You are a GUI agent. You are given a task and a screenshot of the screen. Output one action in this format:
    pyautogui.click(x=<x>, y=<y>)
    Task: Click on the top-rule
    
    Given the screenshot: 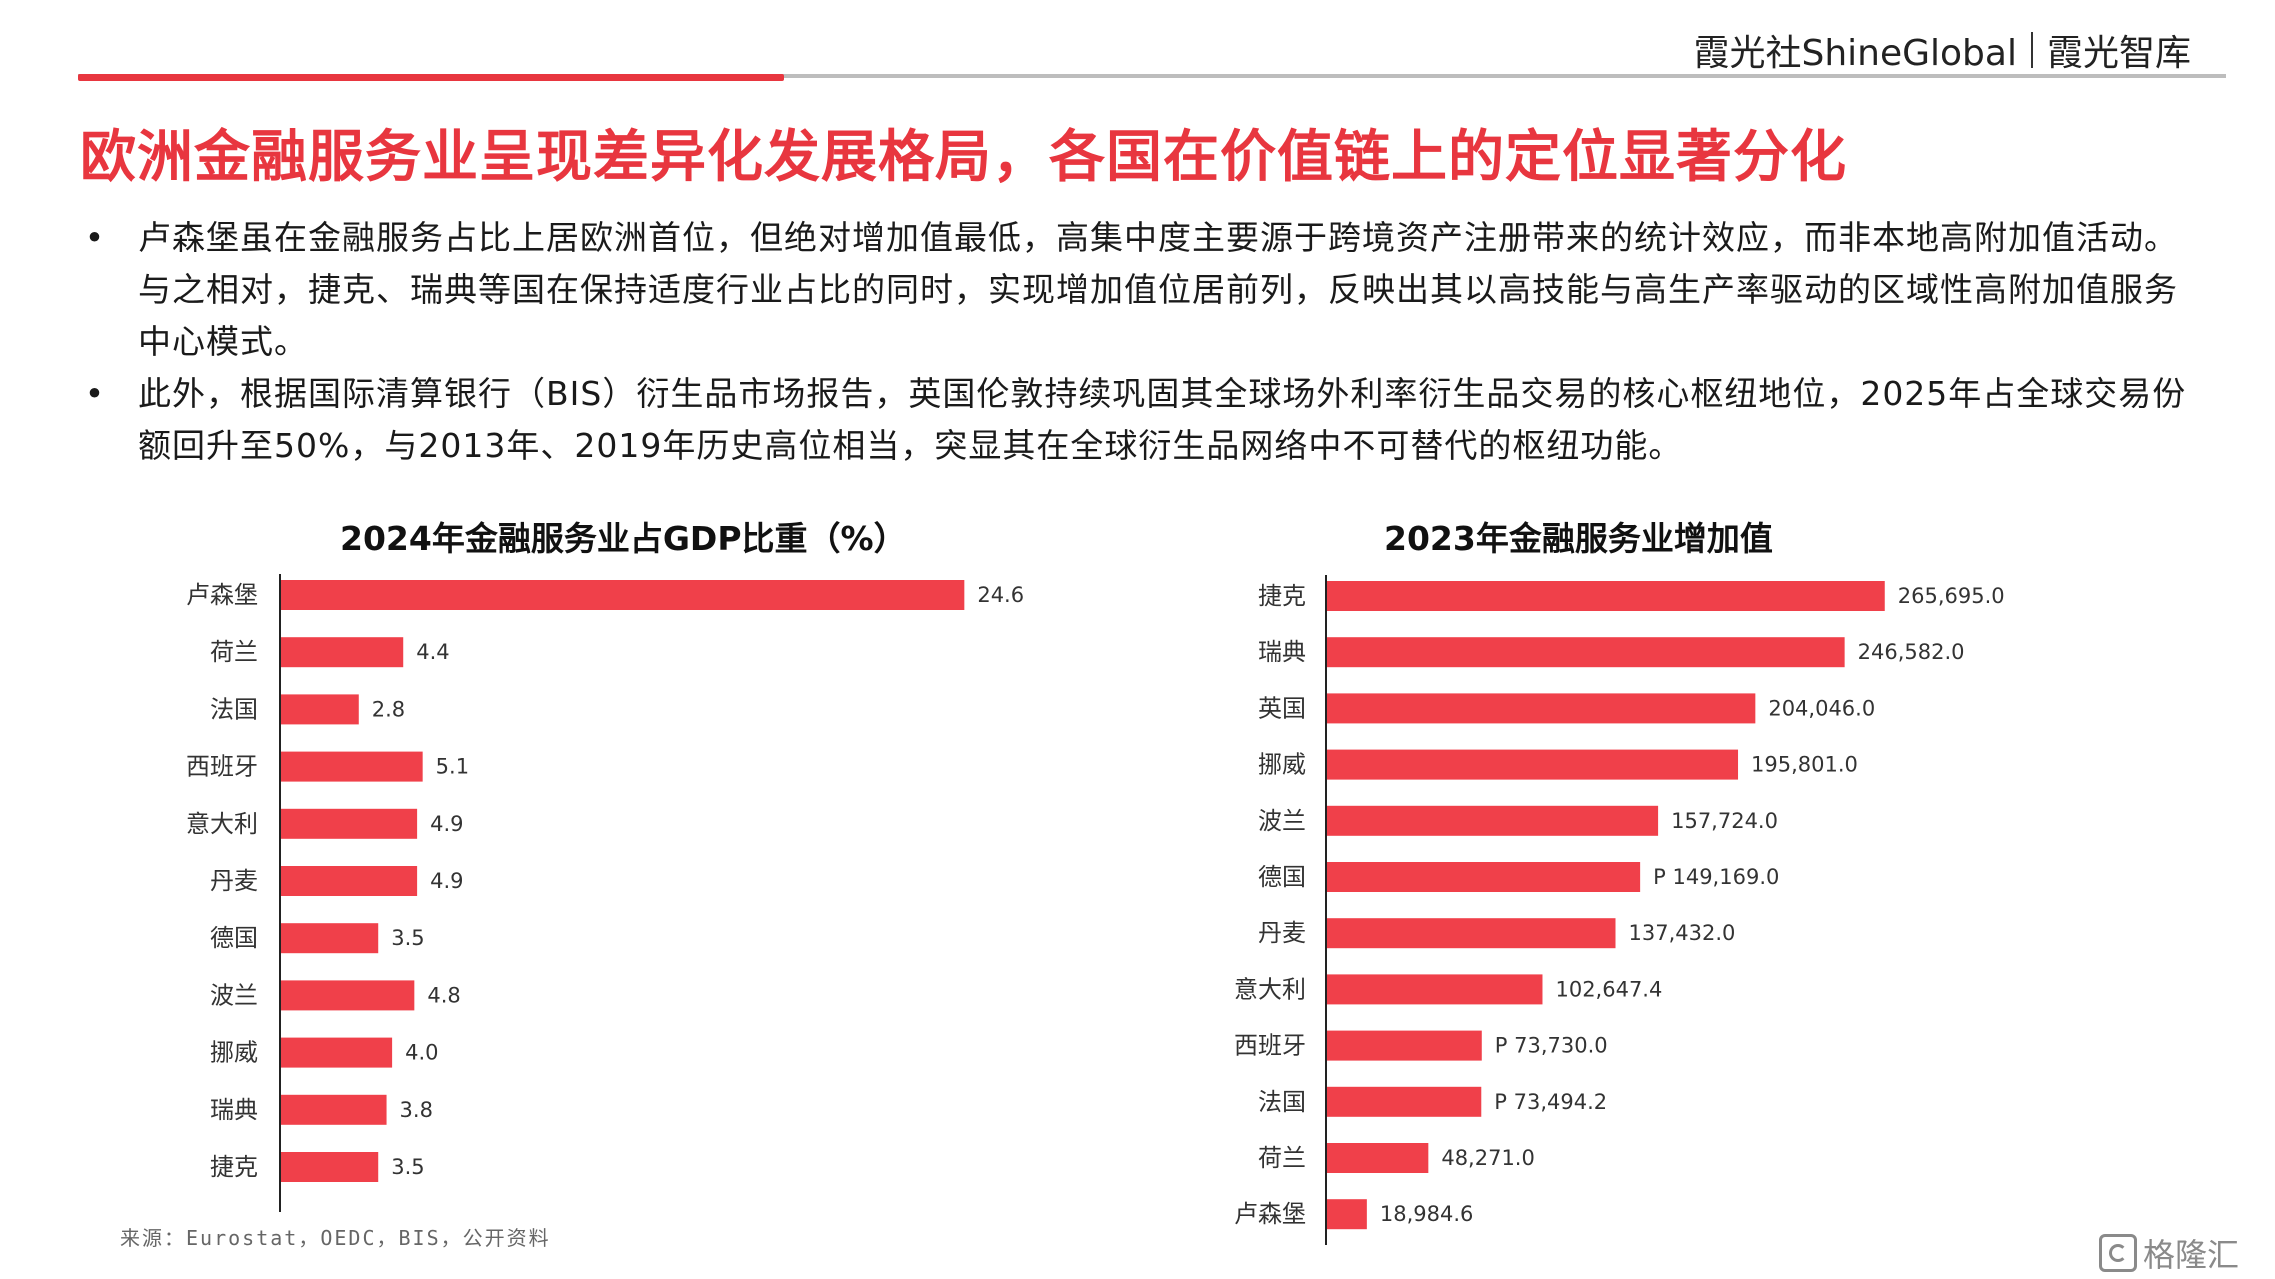 What is the action you would take?
    pyautogui.click(x=1152, y=76)
    